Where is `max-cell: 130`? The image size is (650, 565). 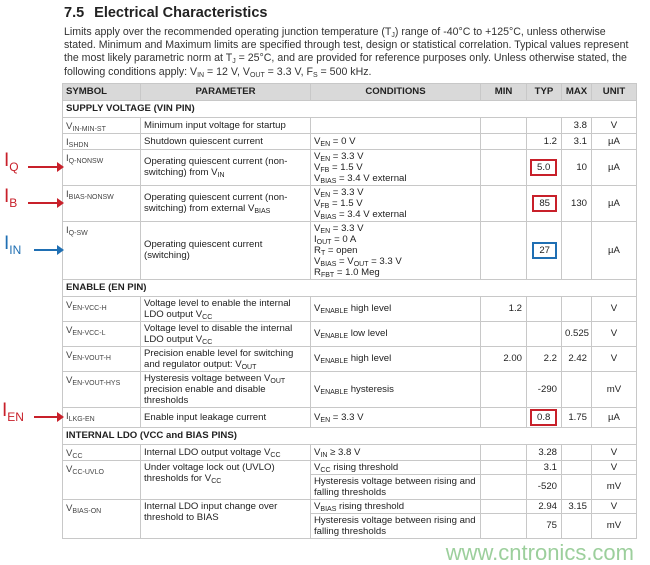 max-cell: 130 is located at coordinates (576, 203).